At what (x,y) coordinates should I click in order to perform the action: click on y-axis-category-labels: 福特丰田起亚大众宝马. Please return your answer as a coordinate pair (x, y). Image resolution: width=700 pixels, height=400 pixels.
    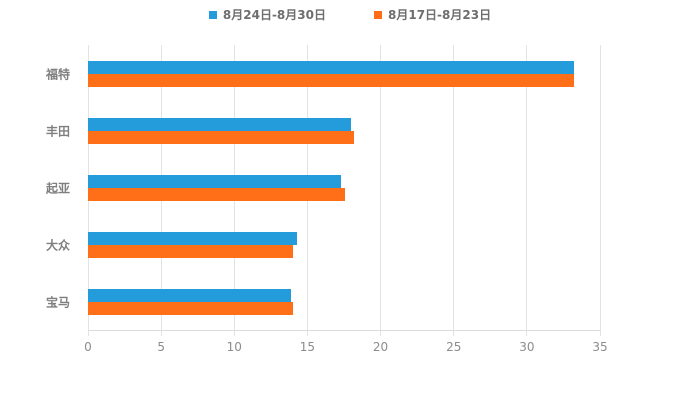
    Looking at the image, I should click on (37, 187).